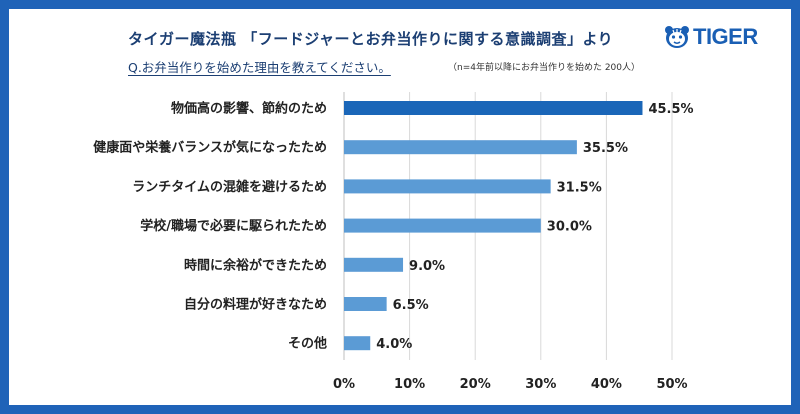 This screenshot has height=414, width=800. Describe the element at coordinates (475, 384) in the screenshot. I see `x-tick-label: 20%` at that location.